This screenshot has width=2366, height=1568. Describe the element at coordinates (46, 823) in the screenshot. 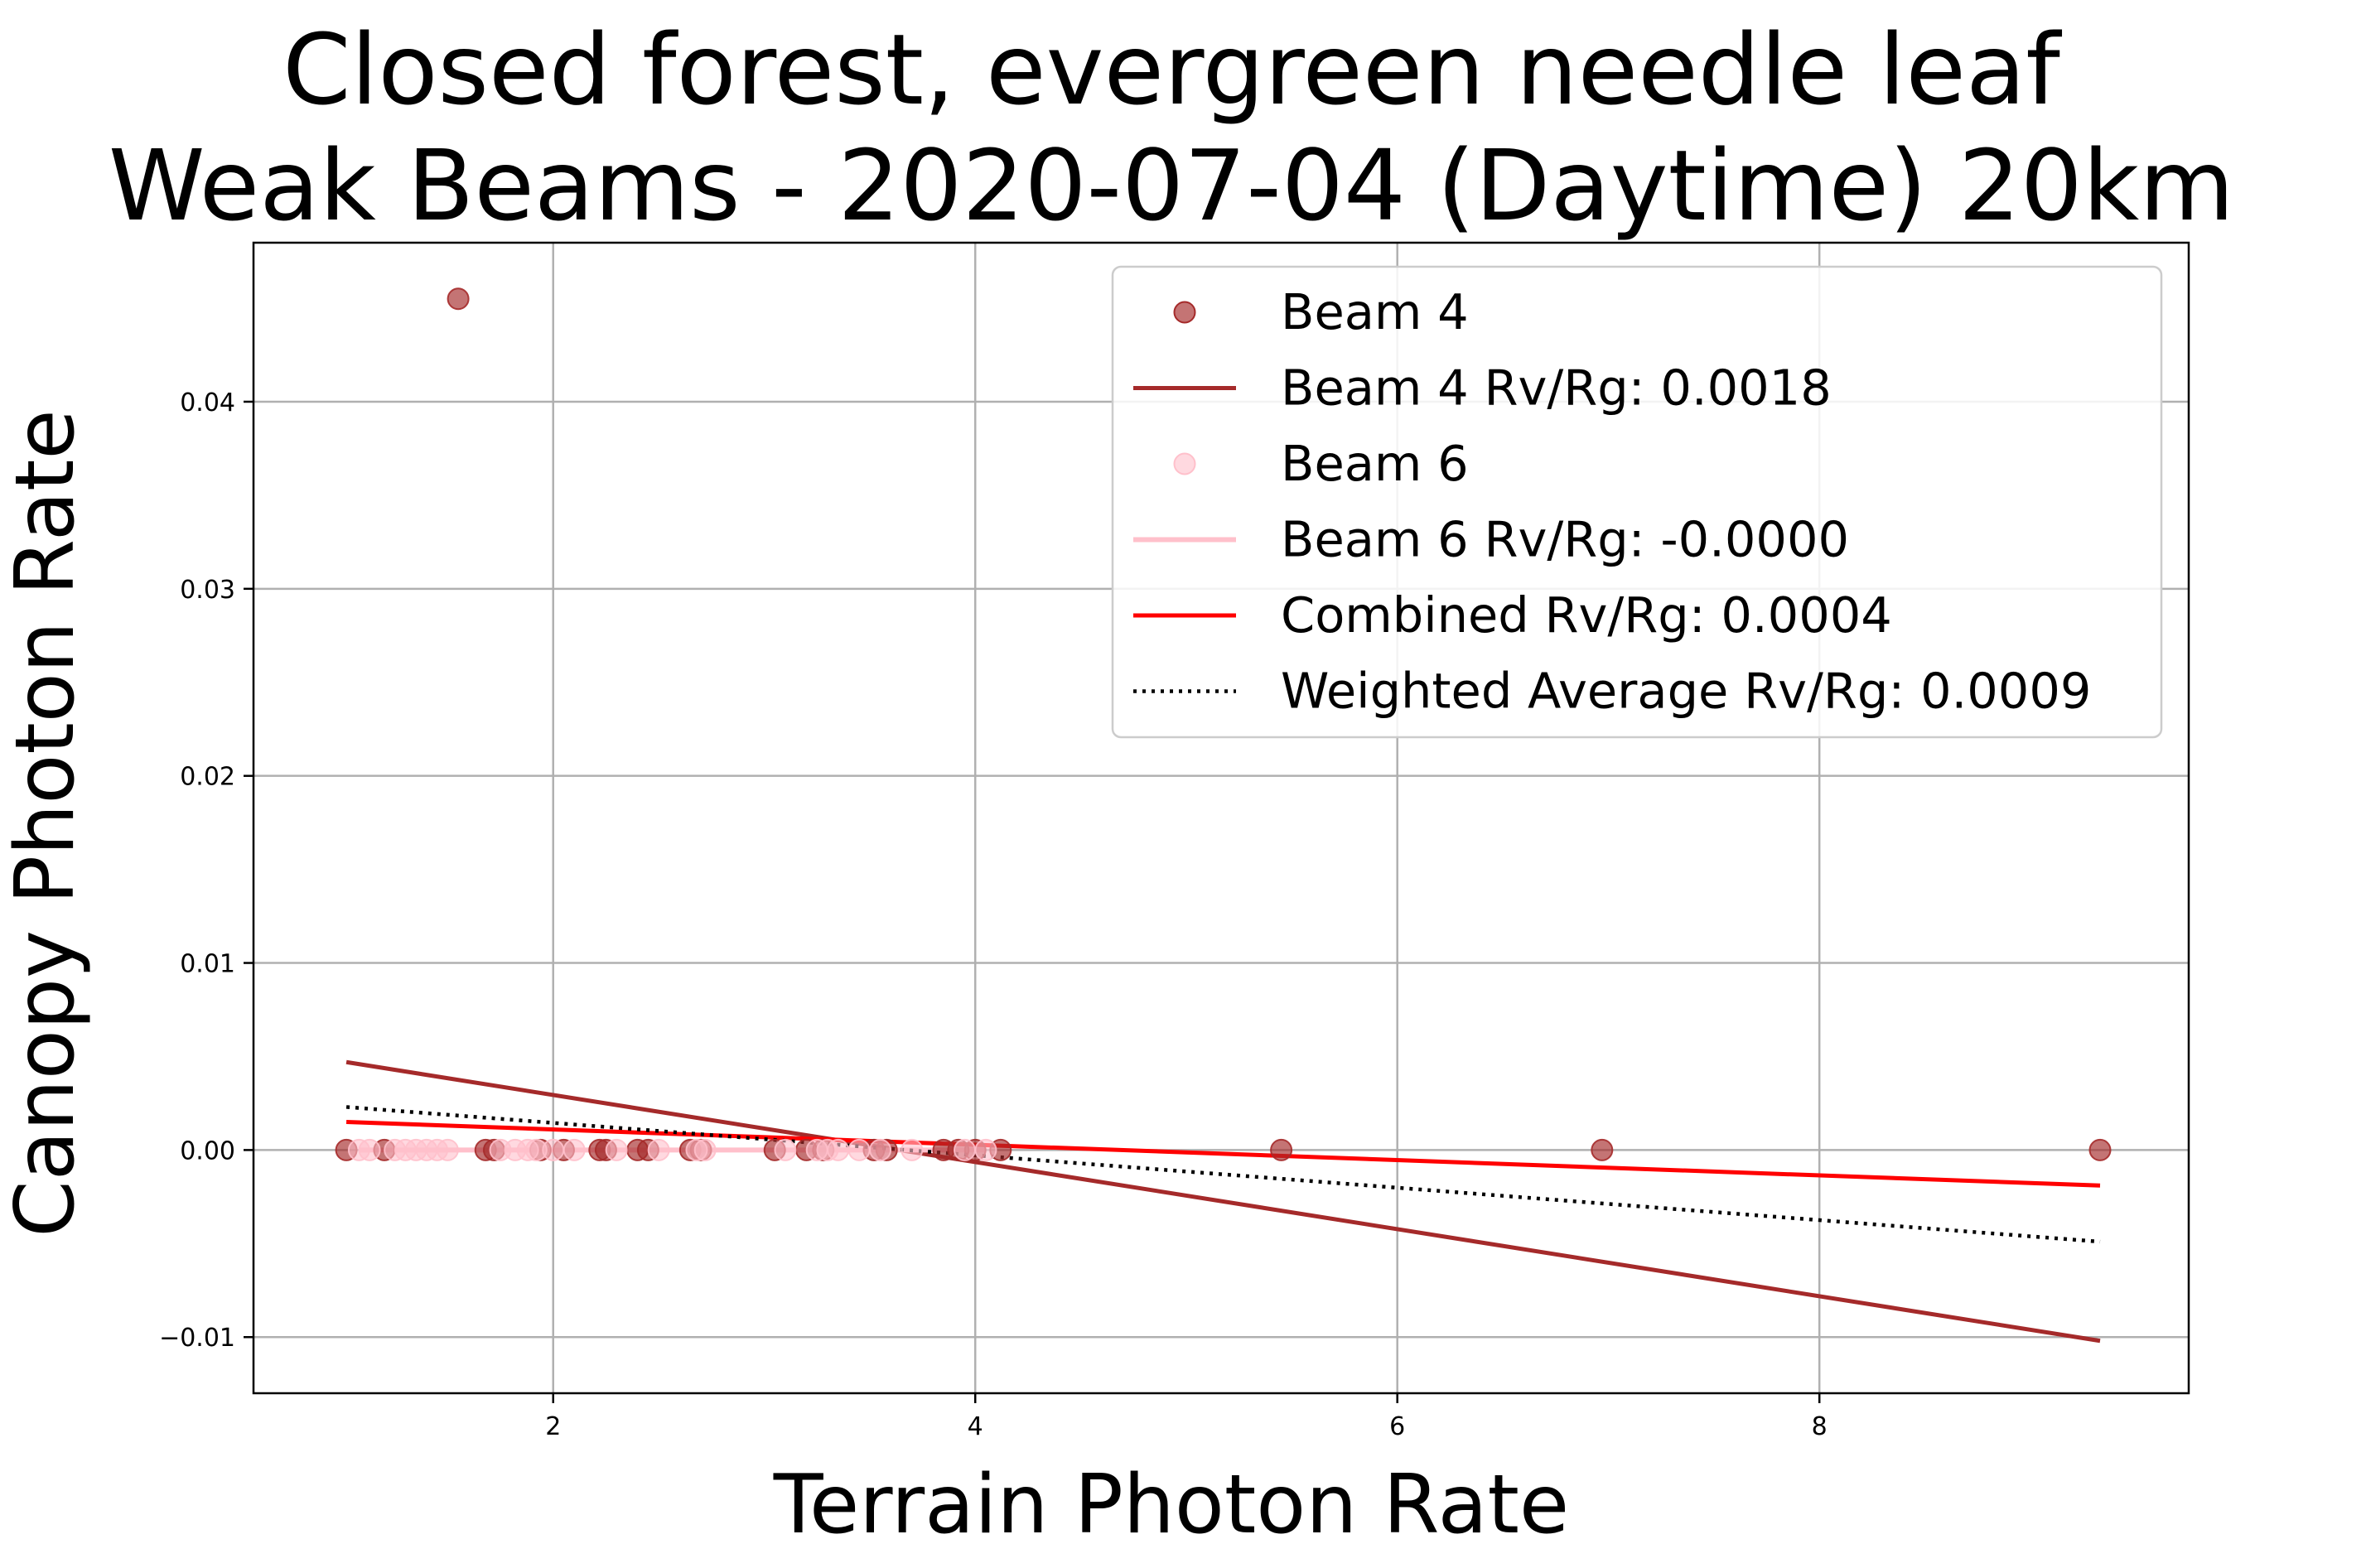

I see `y-axis-label: Canopy Photon Rate` at that location.